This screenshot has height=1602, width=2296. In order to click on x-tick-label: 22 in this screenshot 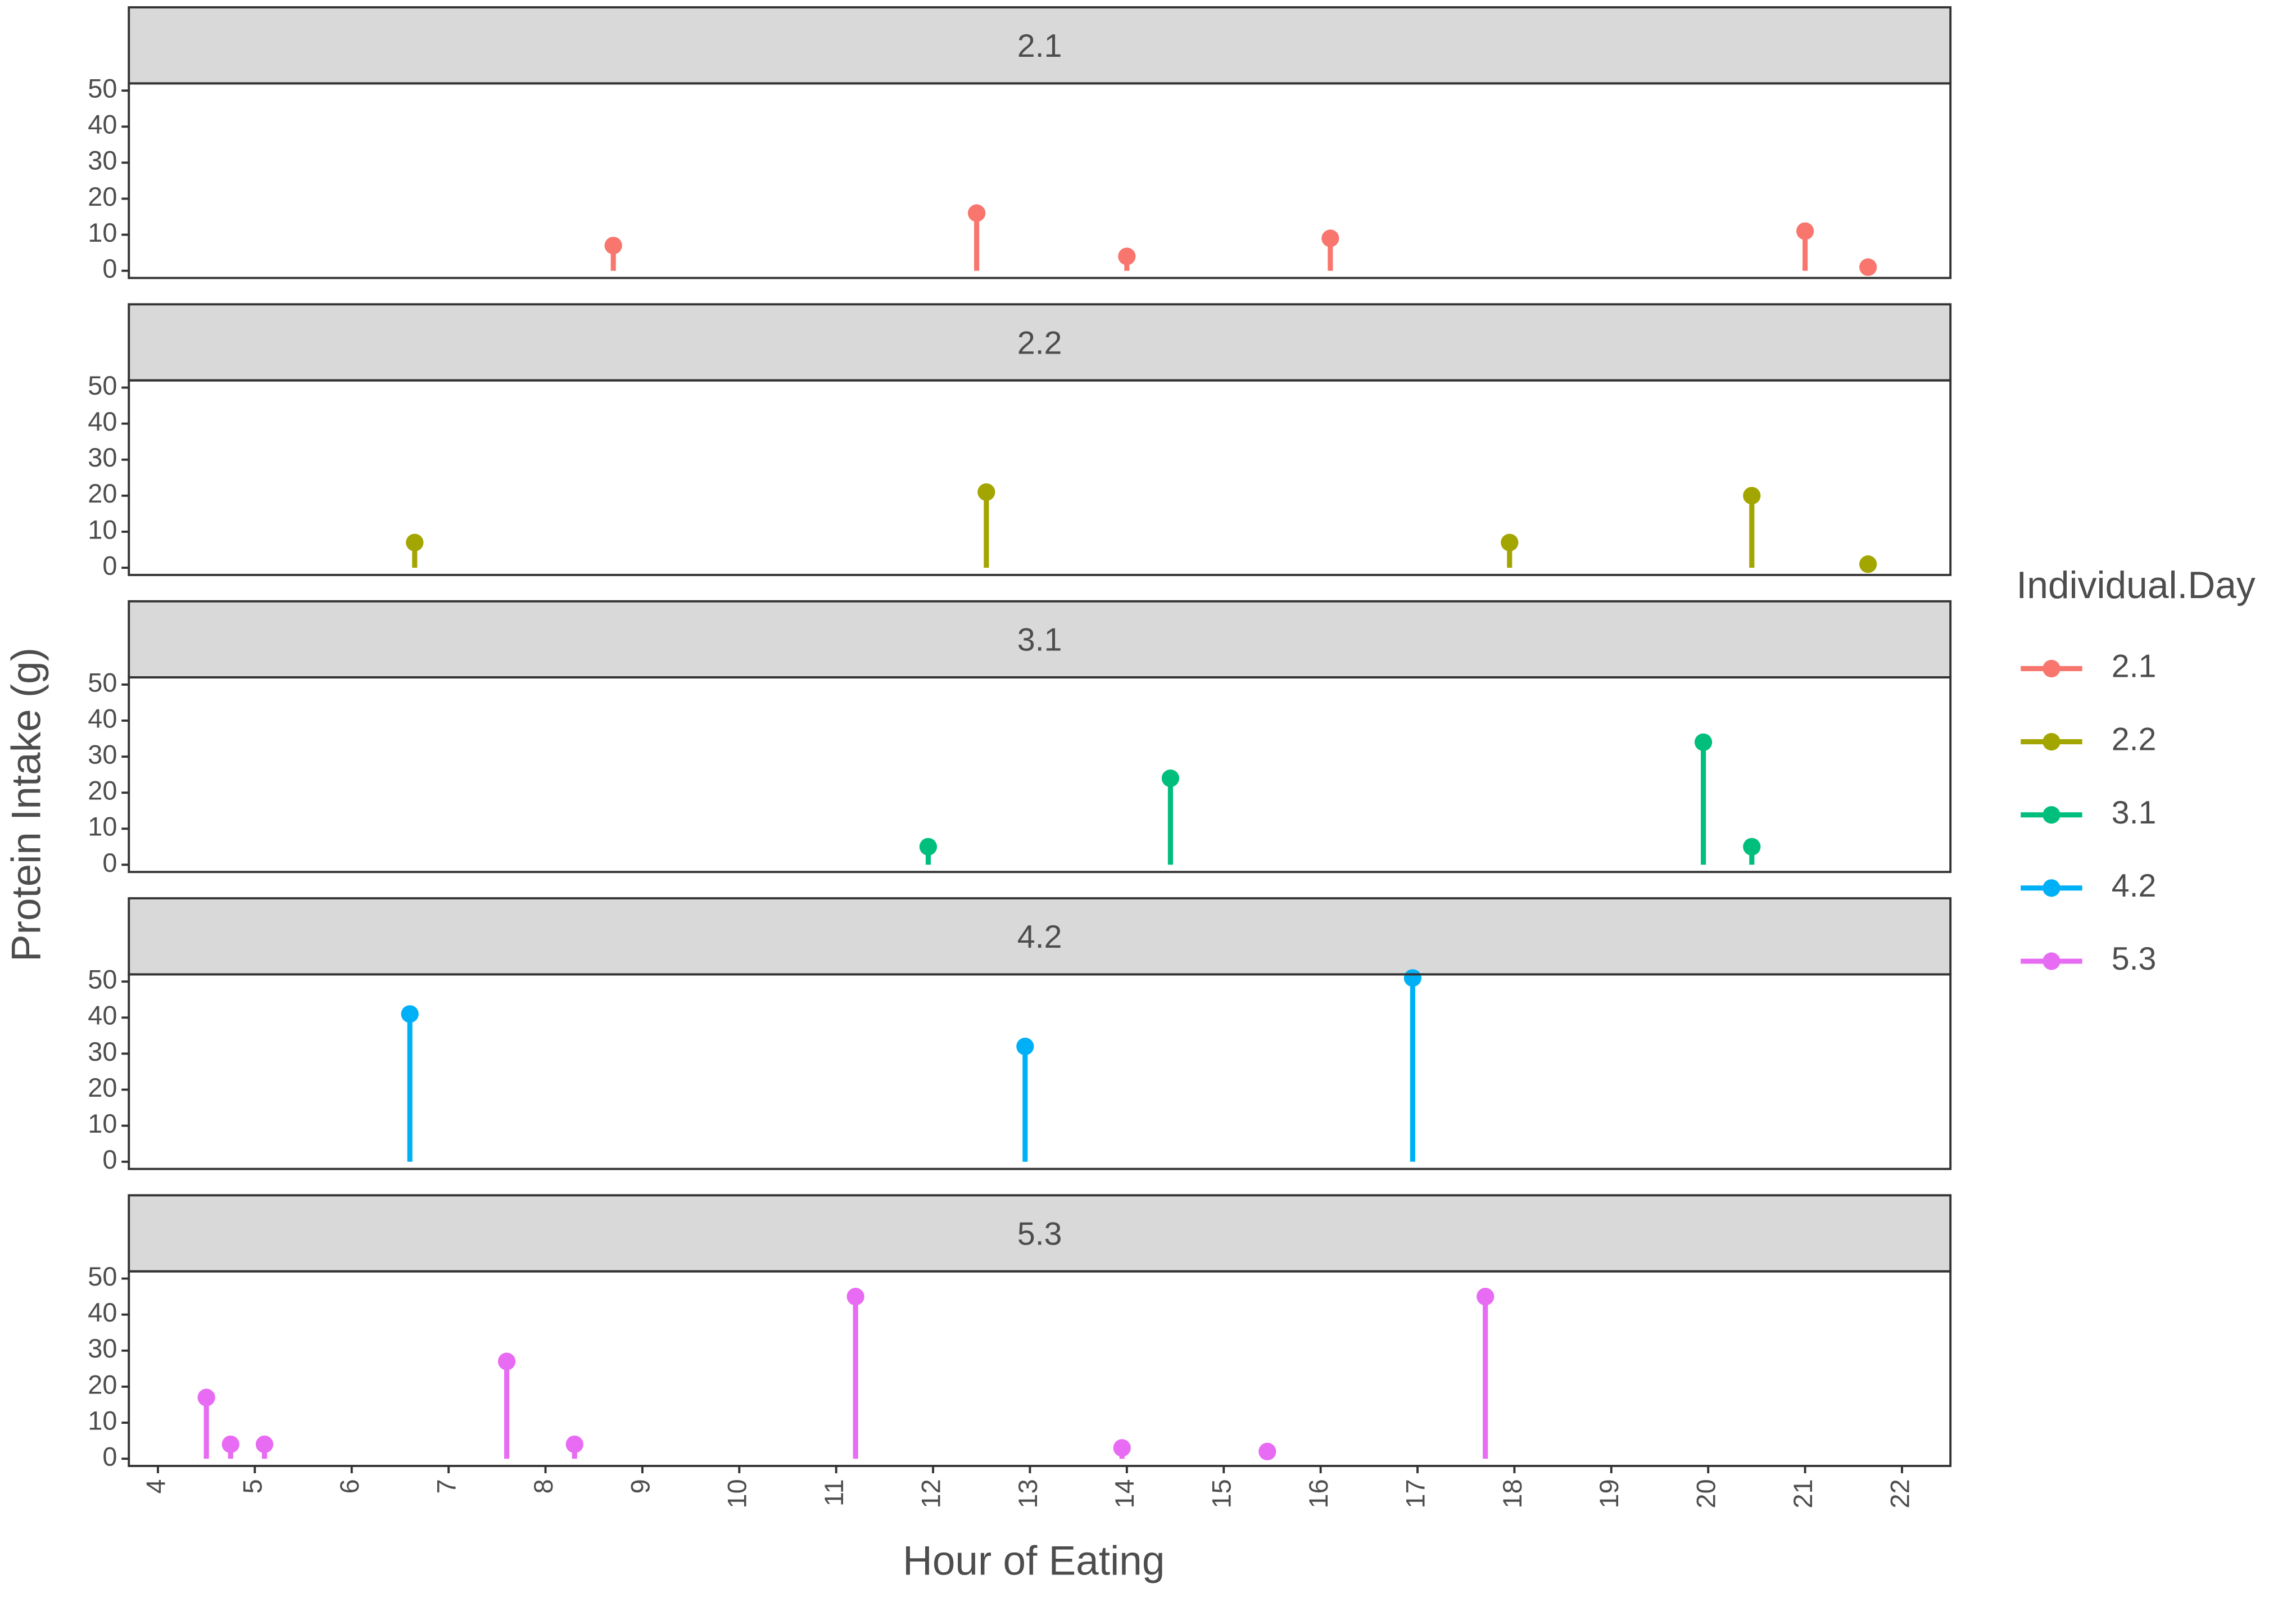, I will do `click(1899, 1493)`.